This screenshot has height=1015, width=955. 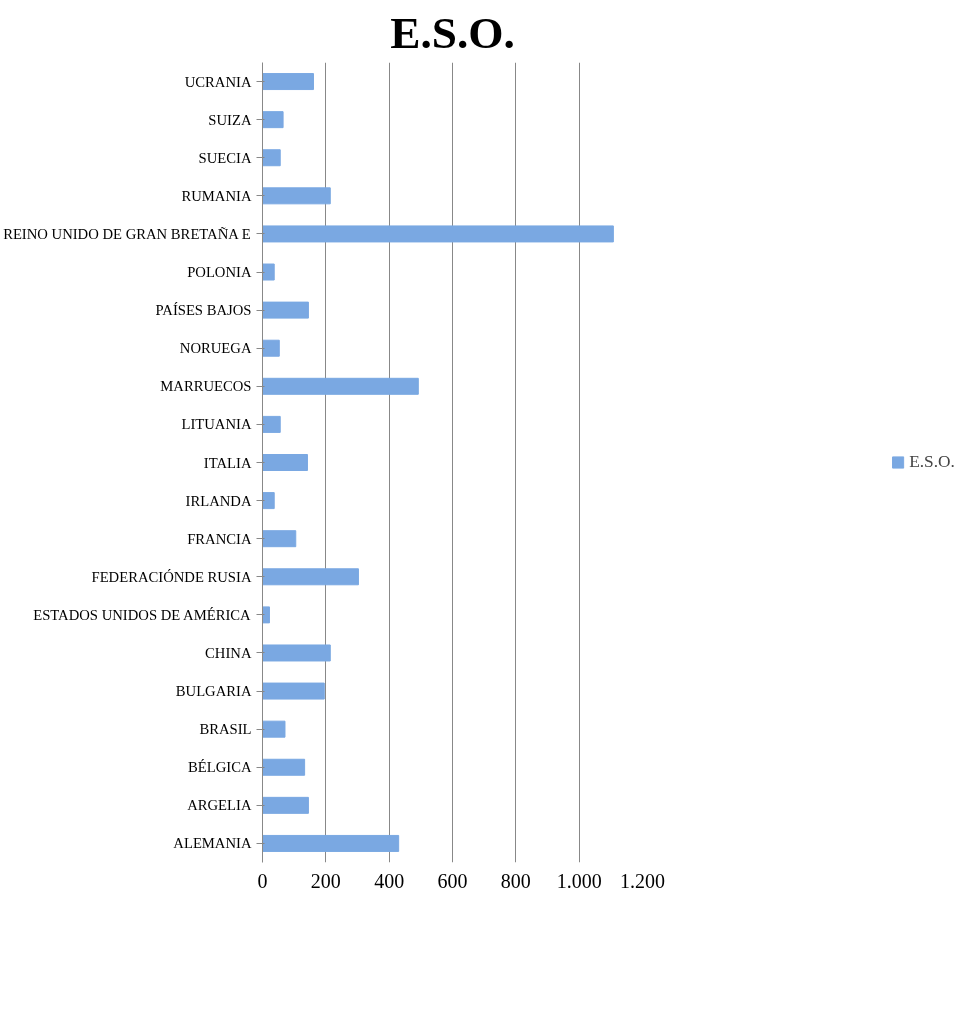 I want to click on x-tick-label: 200, so click(x=325, y=880).